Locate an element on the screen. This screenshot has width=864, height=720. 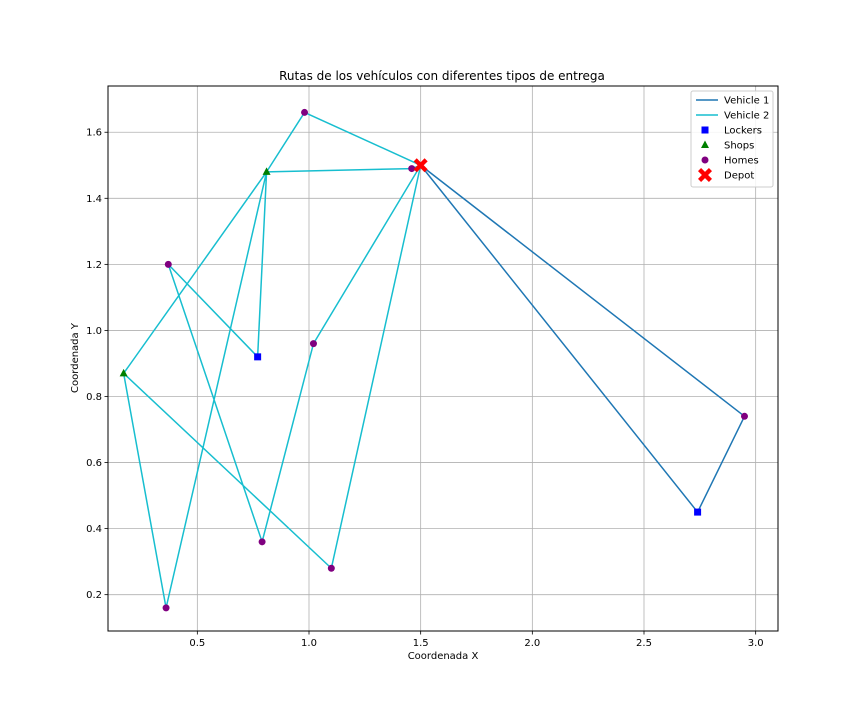
y-axis-label: Coordenada Y is located at coordinates (75, 357).